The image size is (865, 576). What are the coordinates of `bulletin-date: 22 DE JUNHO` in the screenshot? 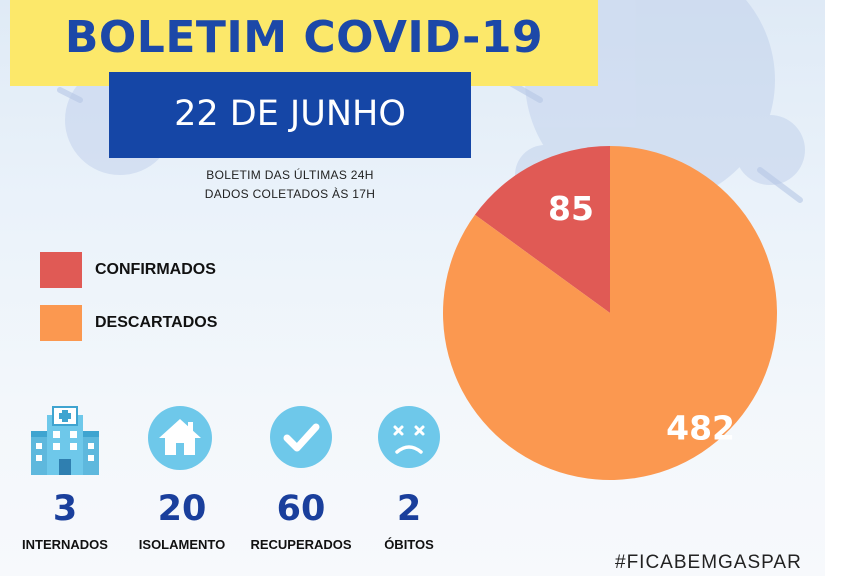 It's located at (290, 114).